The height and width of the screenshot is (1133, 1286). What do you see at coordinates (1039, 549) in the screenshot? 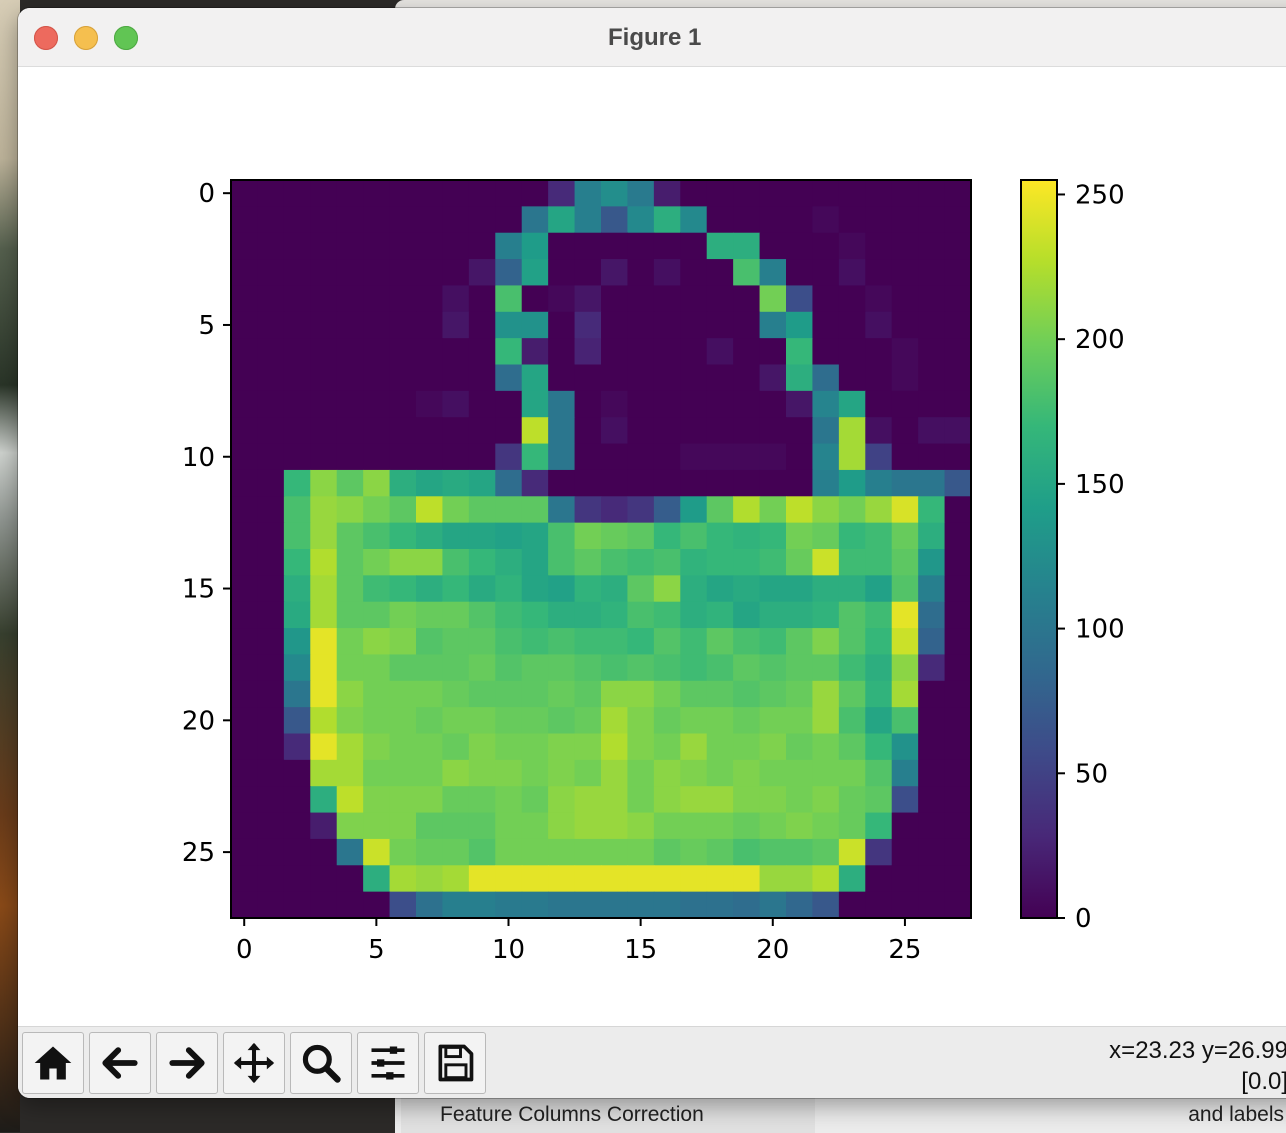
I see `colorbar` at bounding box center [1039, 549].